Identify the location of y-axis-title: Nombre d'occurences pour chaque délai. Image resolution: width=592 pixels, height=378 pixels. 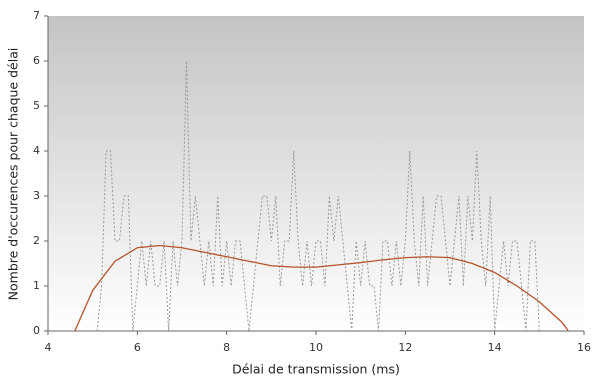
(13, 174).